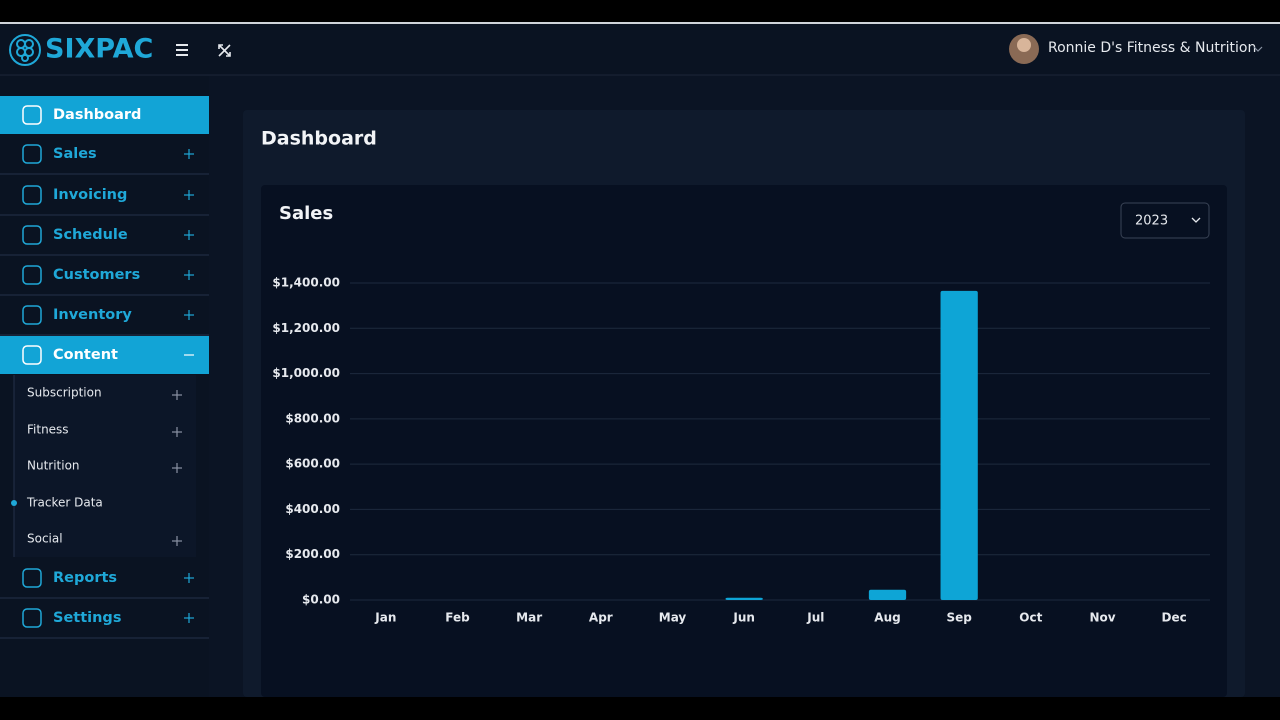 This screenshot has width=1280, height=720. I want to click on submenu-label: Tracker Data, so click(64, 503).